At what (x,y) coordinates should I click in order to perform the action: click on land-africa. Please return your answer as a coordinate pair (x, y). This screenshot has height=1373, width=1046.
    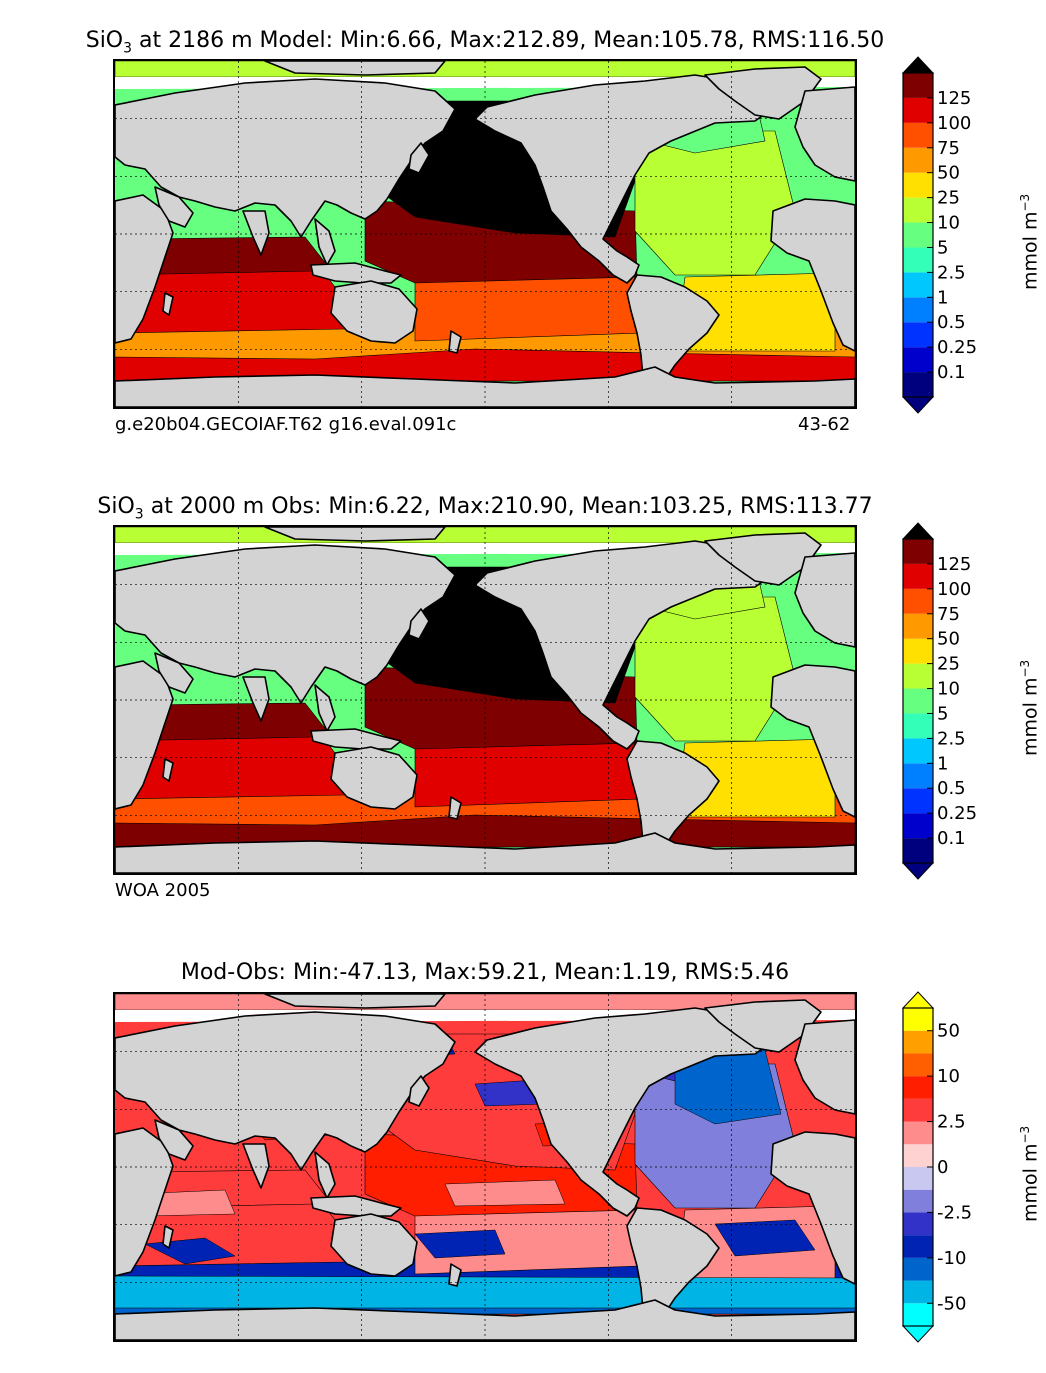
    Looking at the image, I should click on (144, 269).